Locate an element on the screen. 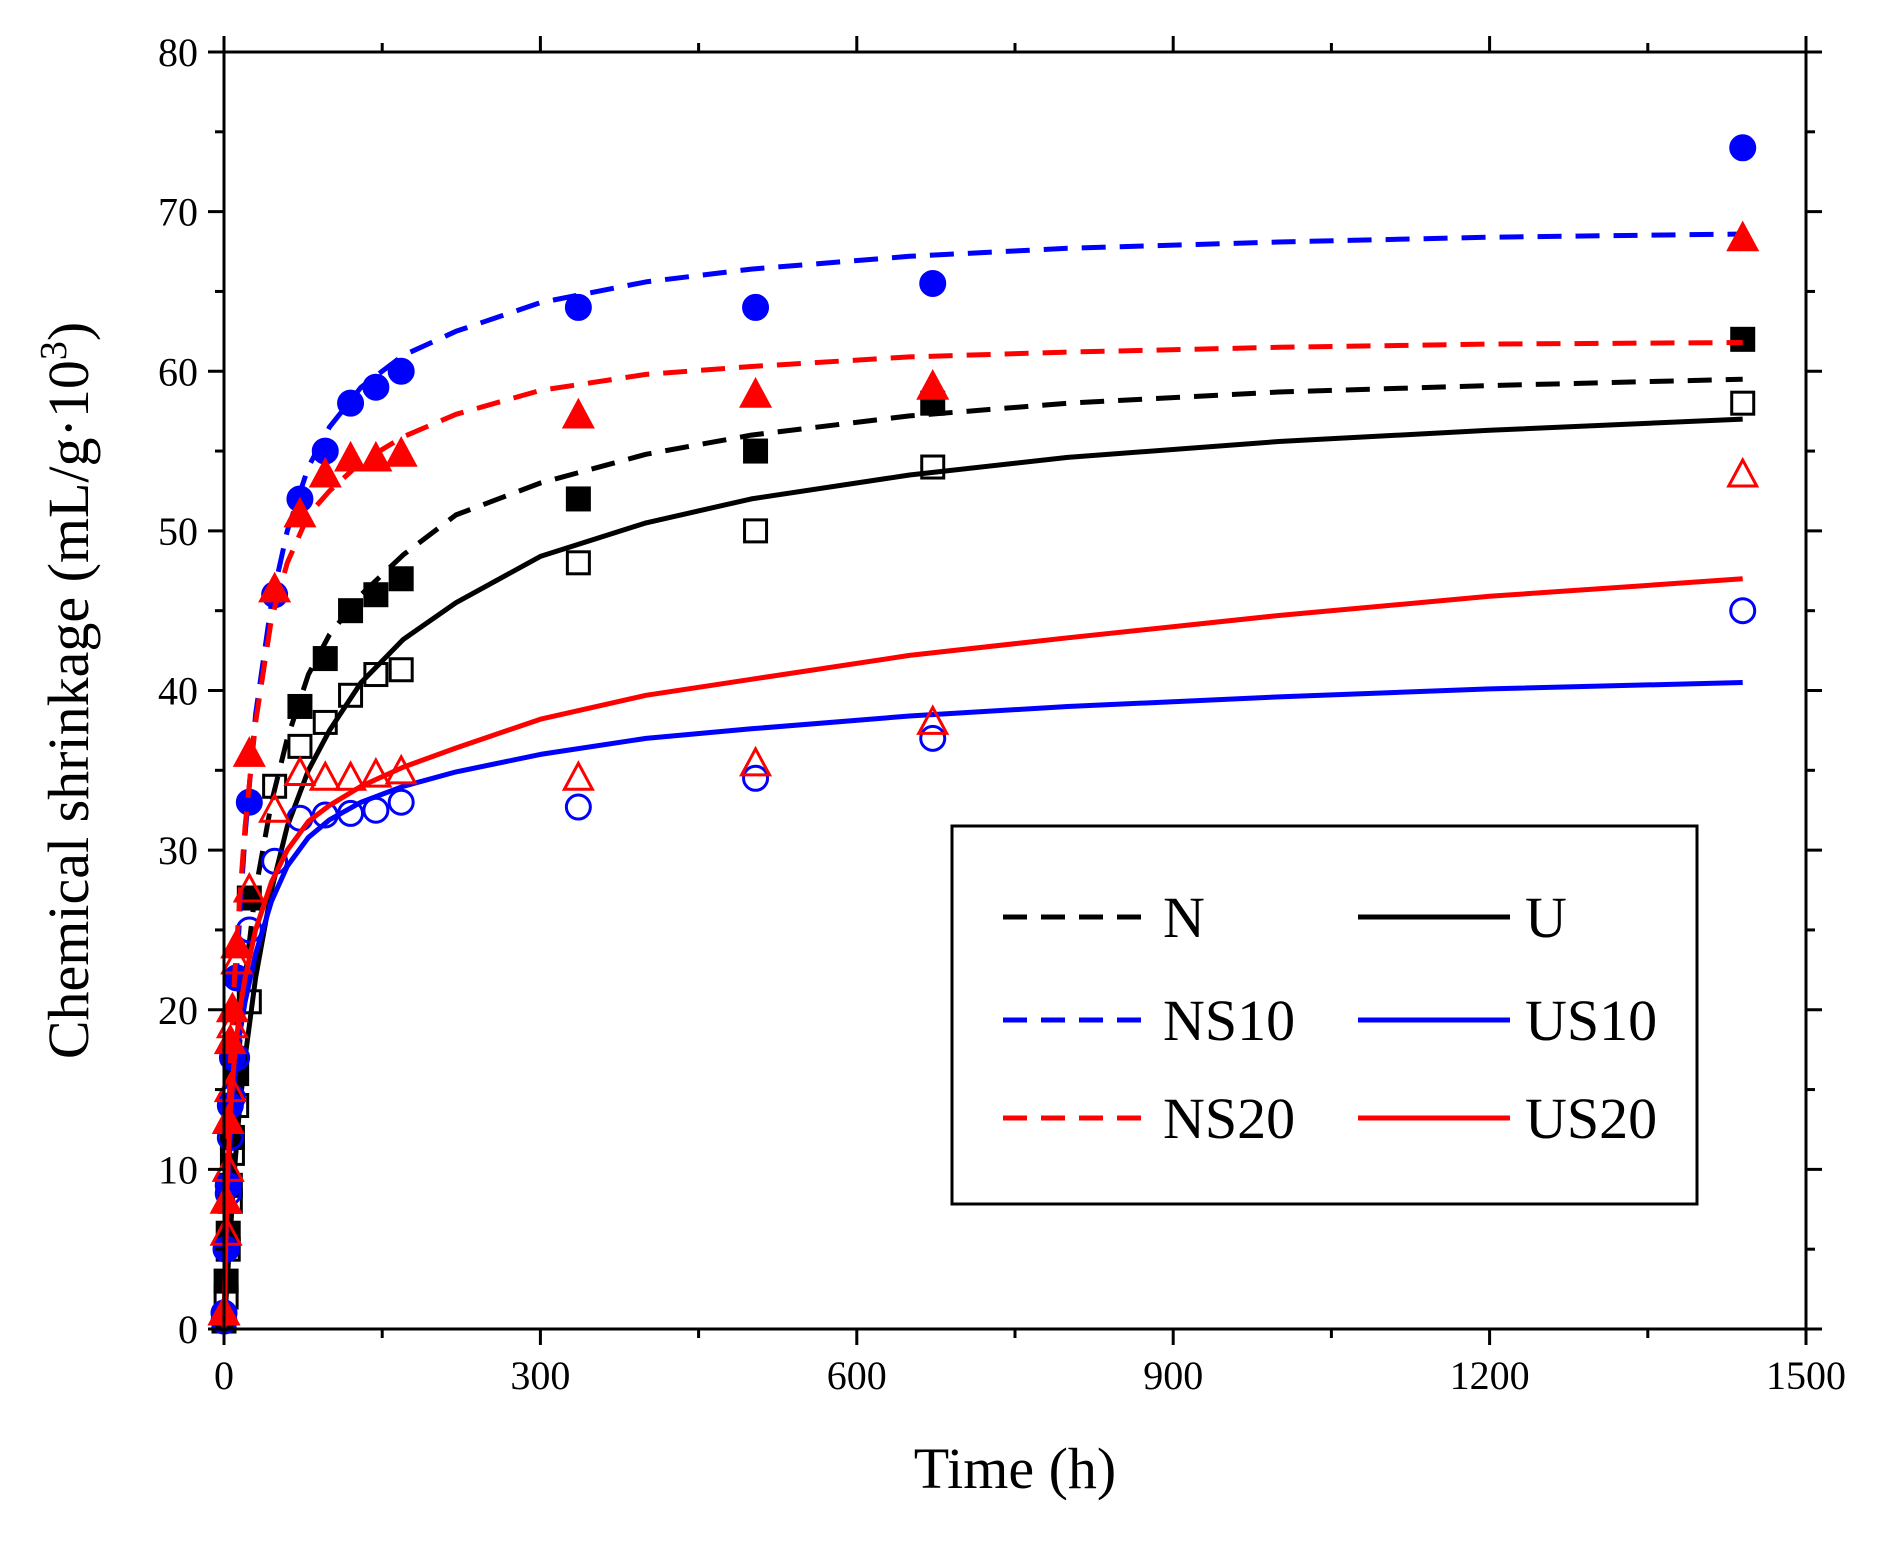 Image resolution: width=1883 pixels, height=1555 pixels. legend-label-ns20: NS20 is located at coordinates (1229, 1118).